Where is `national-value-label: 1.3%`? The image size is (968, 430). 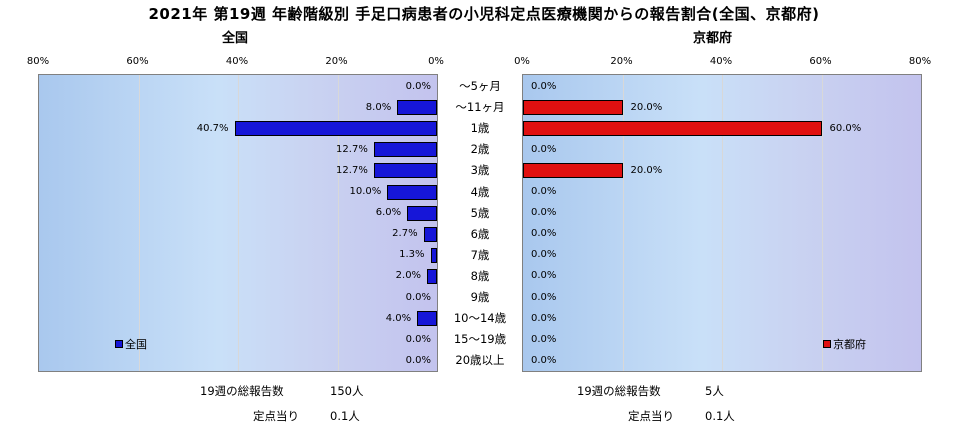
national-value-label: 1.3% is located at coordinates (412, 255).